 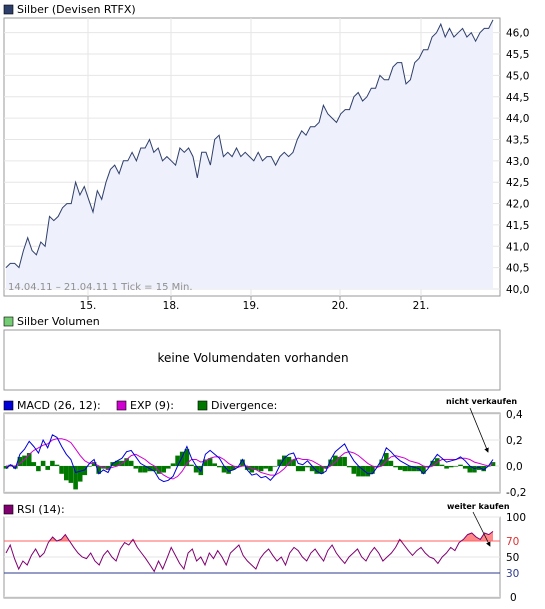 I want to click on exp-legend-swatch, so click(x=121, y=405).